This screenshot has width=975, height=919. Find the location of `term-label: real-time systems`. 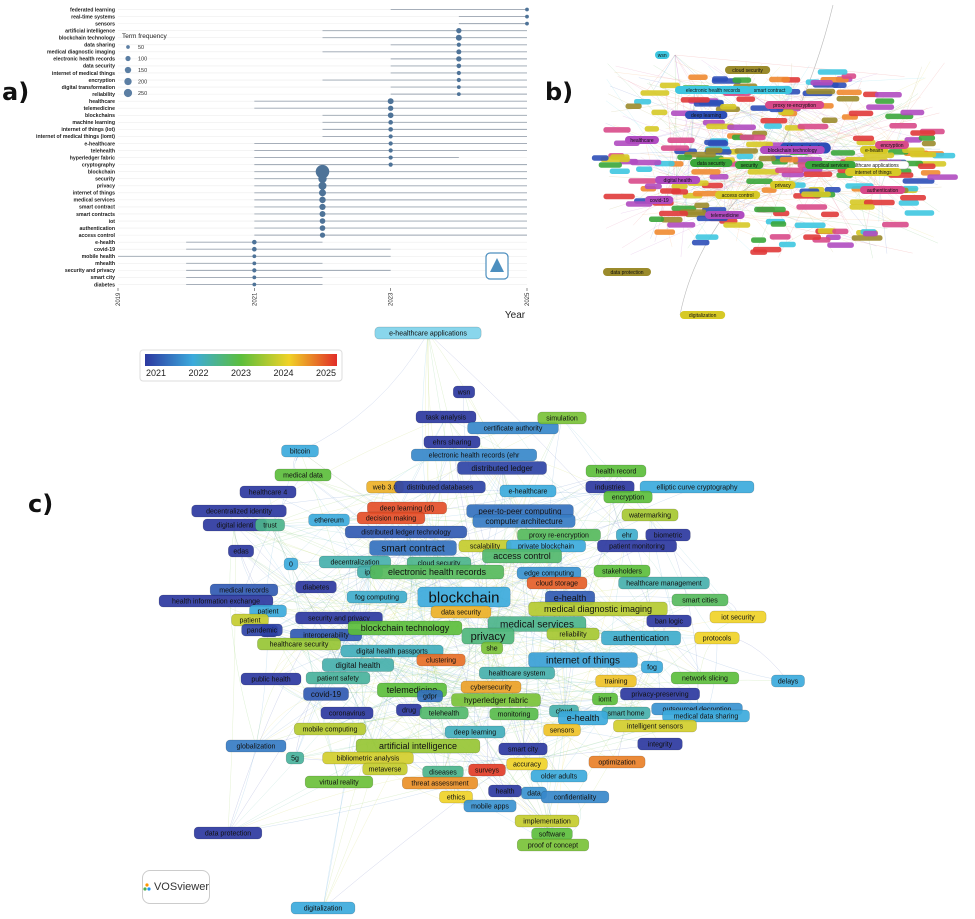

term-label: real-time systems is located at coordinates (93, 17).